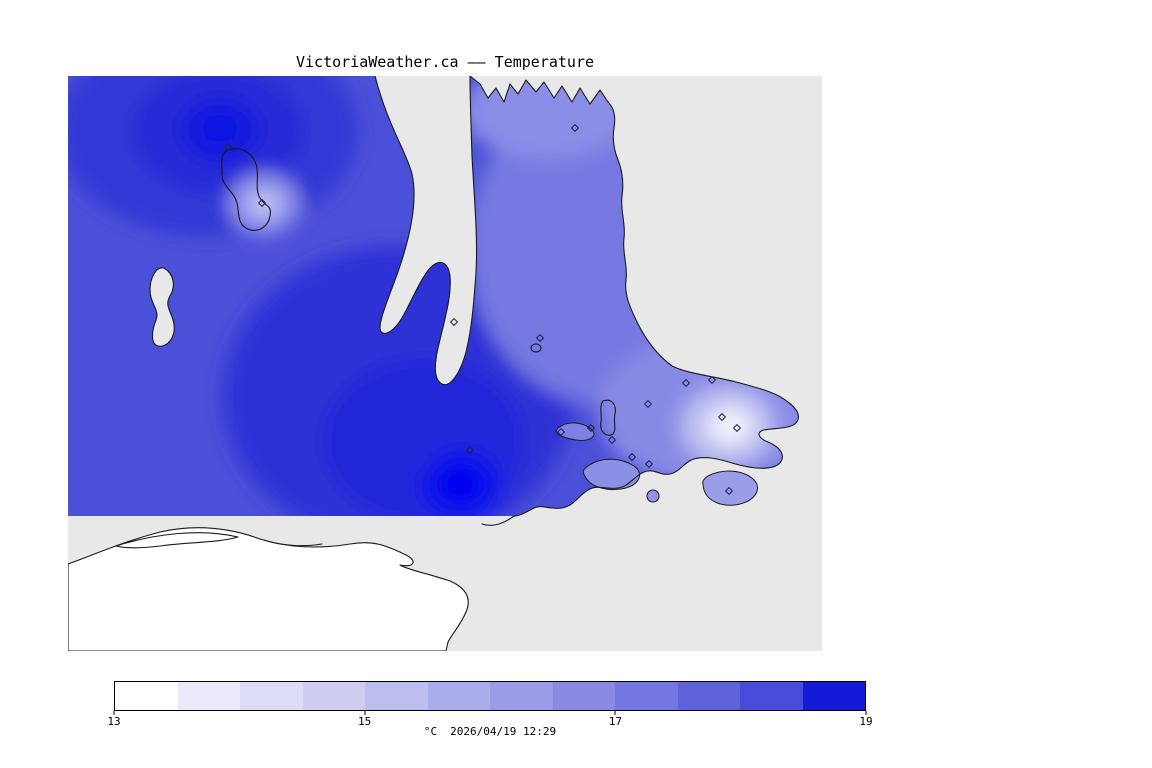  Describe the element at coordinates (615, 721) in the screenshot. I see `colorbar-tick-label: 17` at that location.